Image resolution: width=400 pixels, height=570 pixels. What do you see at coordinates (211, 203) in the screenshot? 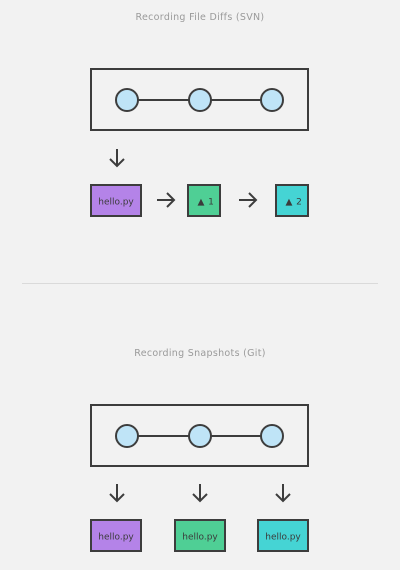
I see `diff-label: 1` at bounding box center [211, 203].